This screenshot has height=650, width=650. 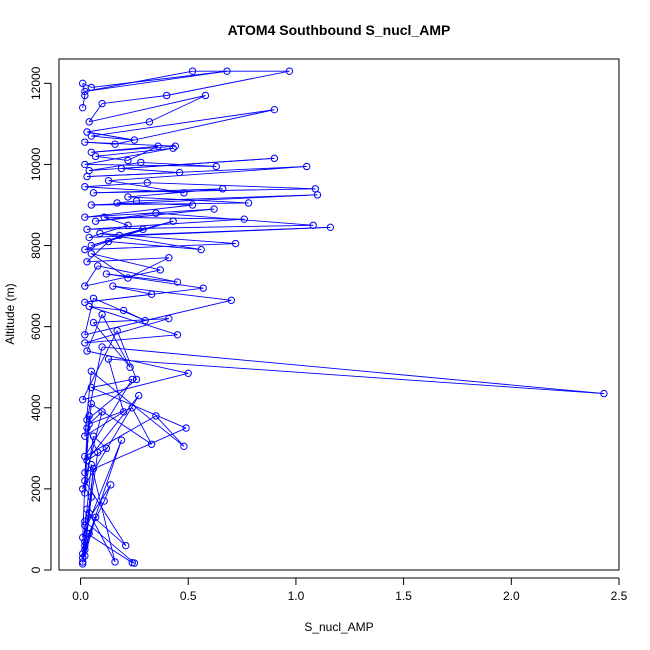 I want to click on x-tick-label: 2.0, so click(x=511, y=596).